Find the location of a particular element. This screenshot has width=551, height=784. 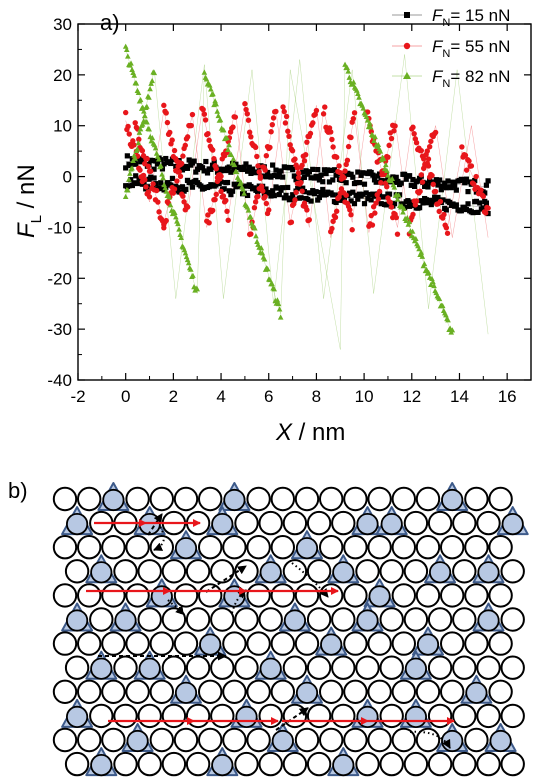

x-tick-label: 16 is located at coordinates (507, 396).